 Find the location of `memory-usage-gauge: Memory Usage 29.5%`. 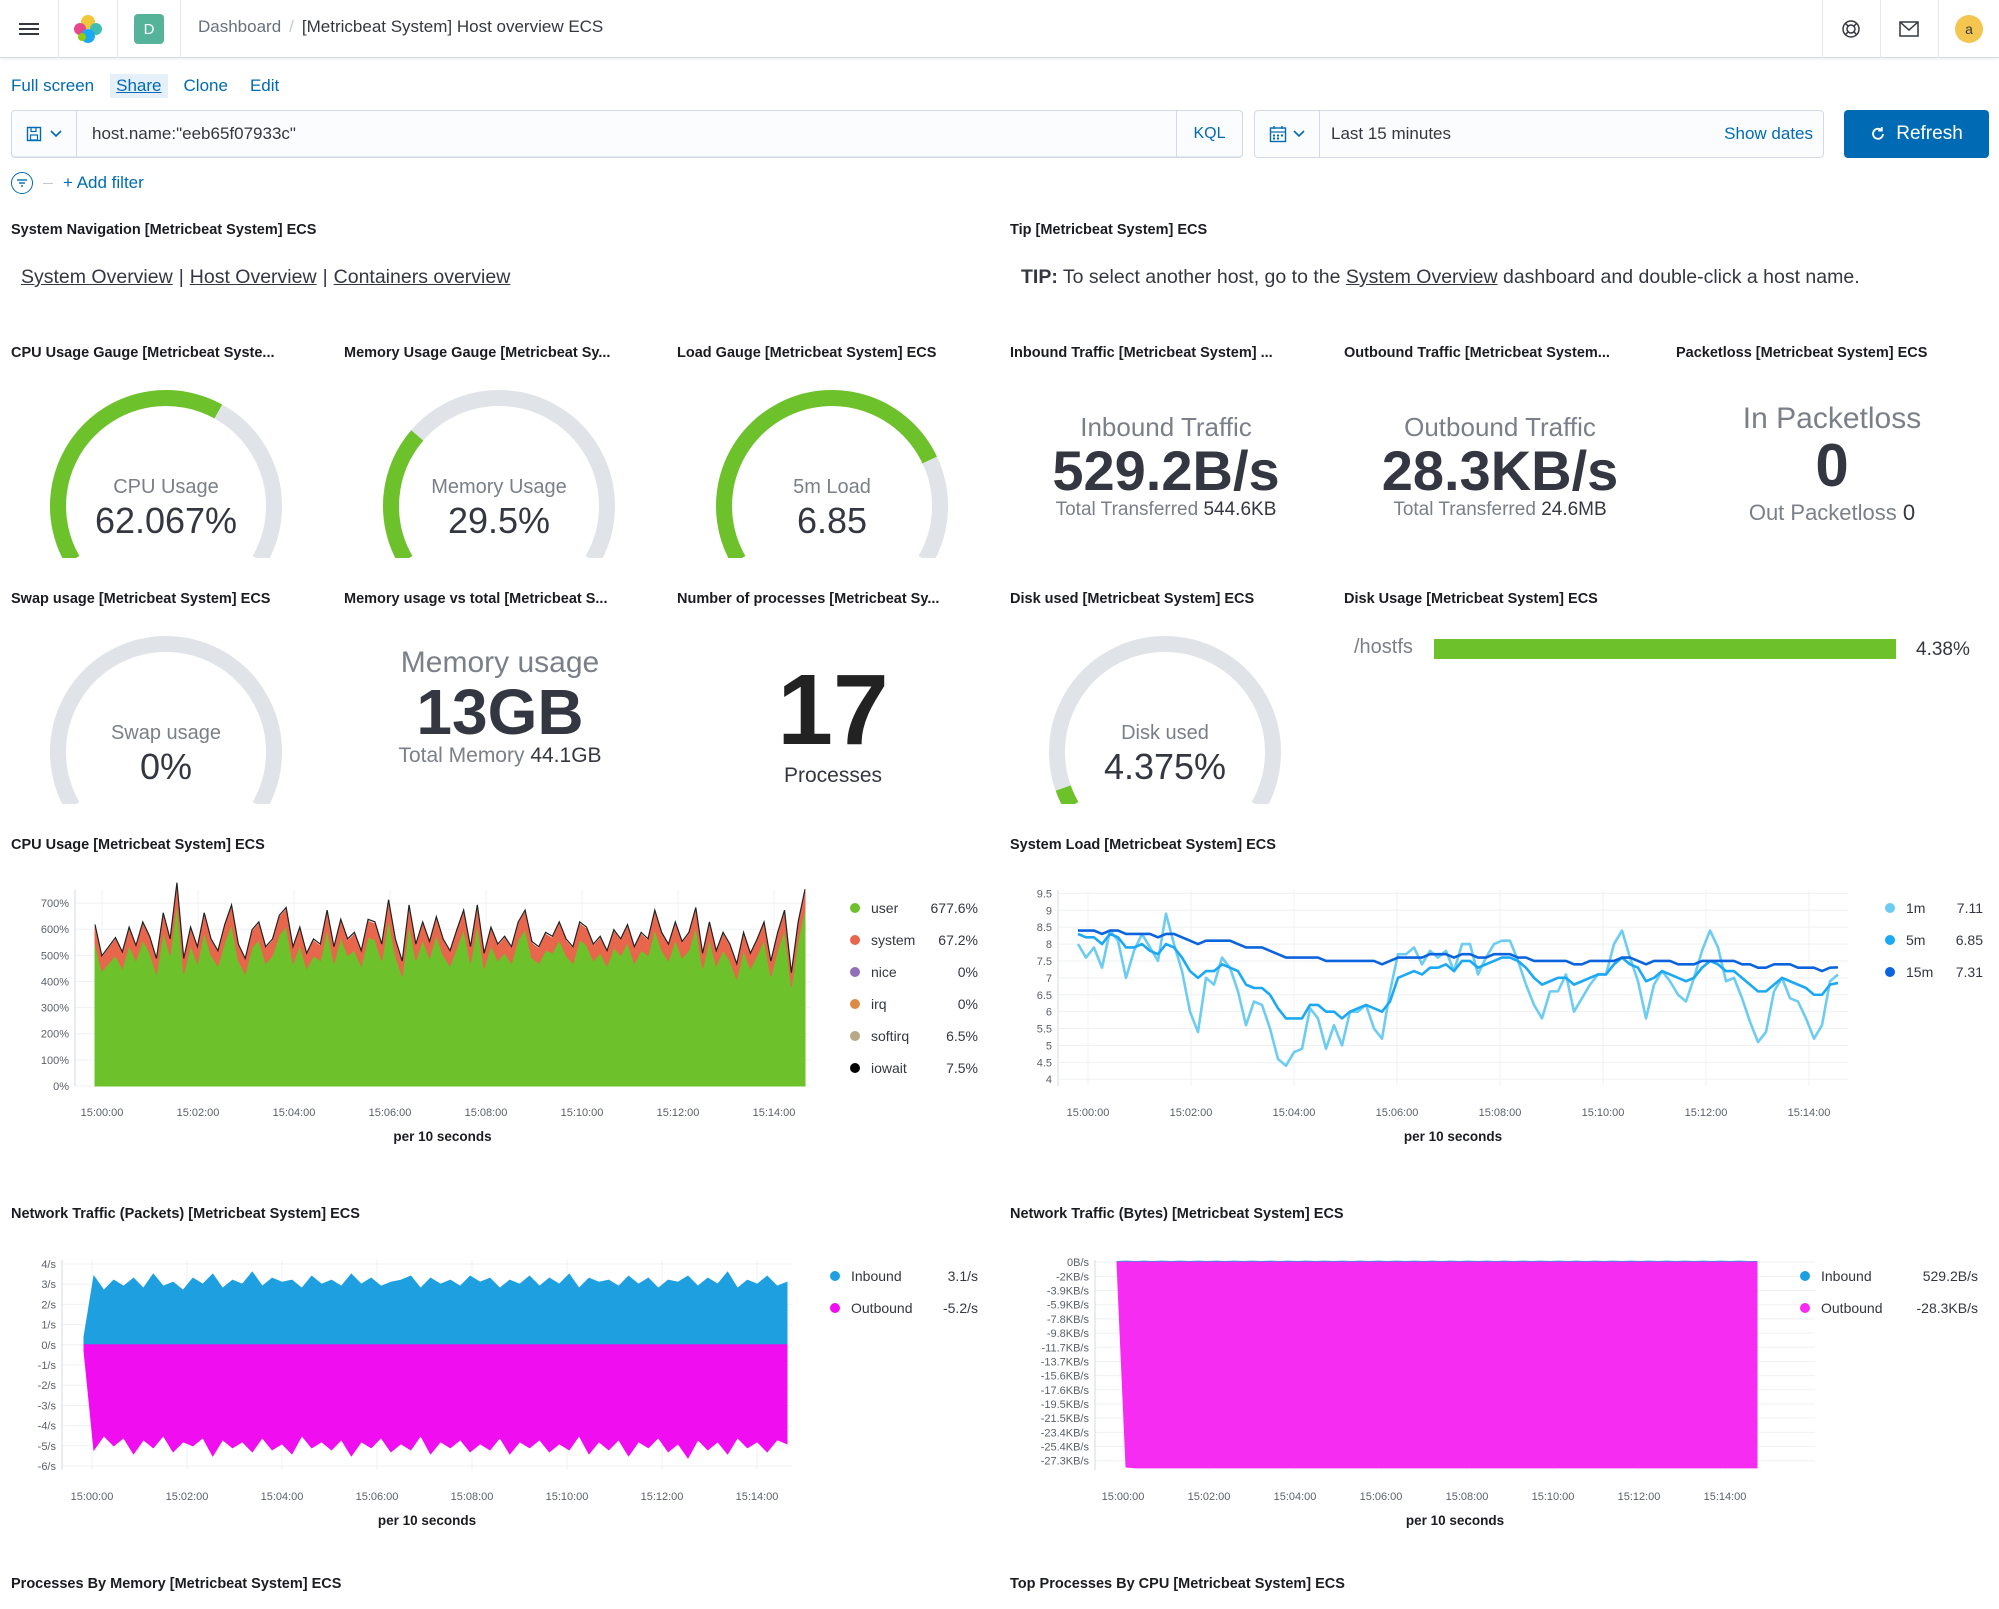

memory-usage-gauge: Memory Usage 29.5% is located at coordinates (499, 476).